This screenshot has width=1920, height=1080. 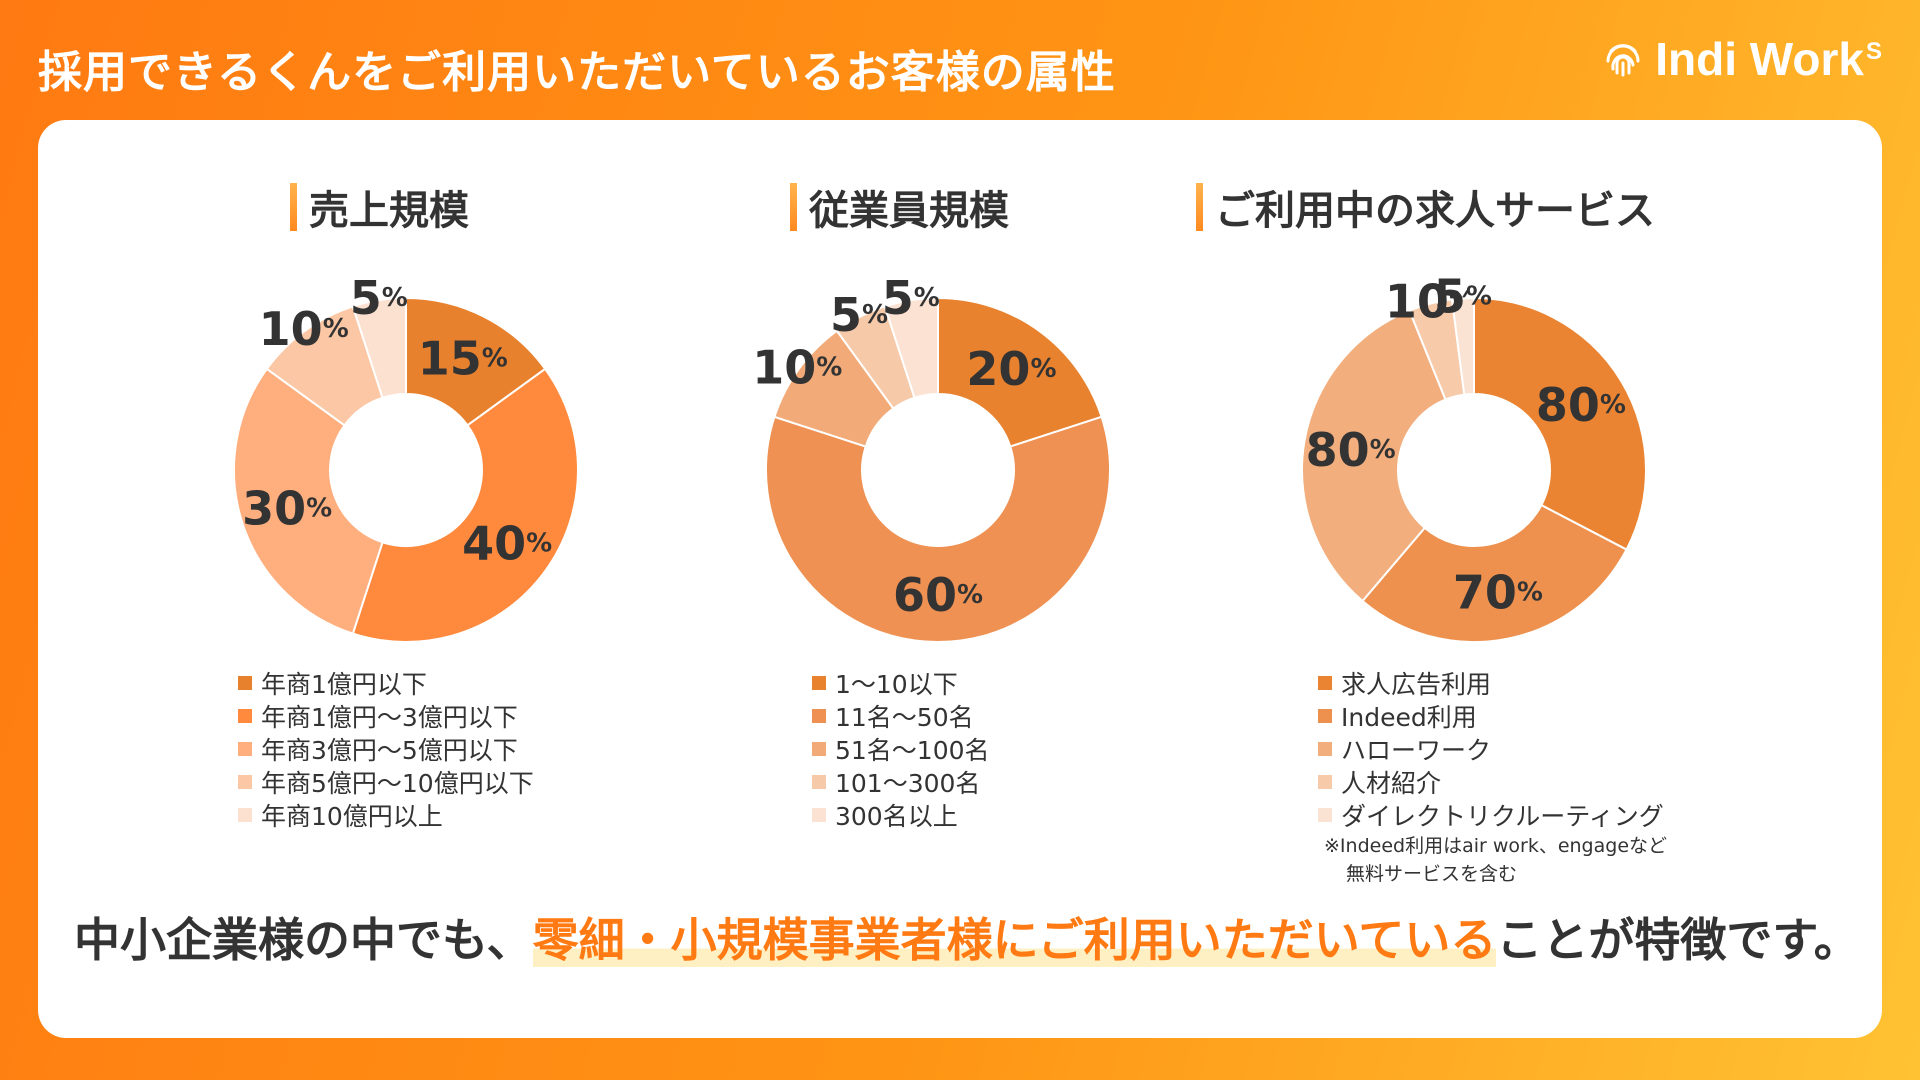 I want to click on data-label: 60%, so click(x=938, y=595).